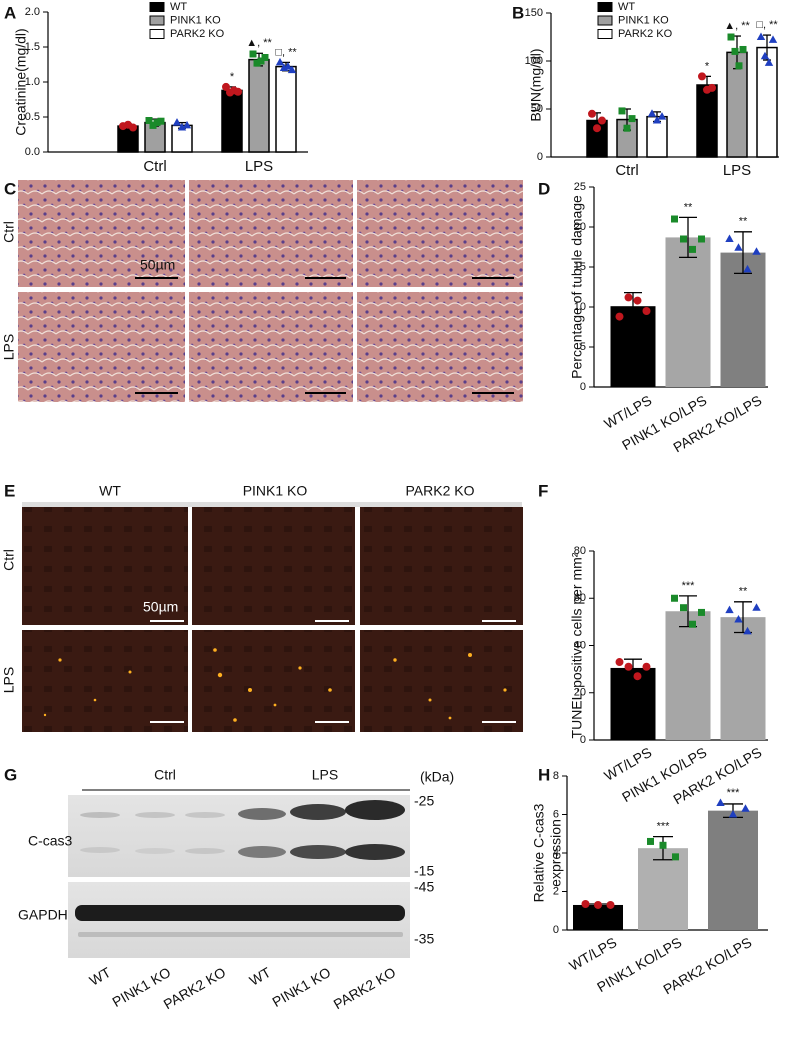 Image resolution: width=789 pixels, height=1042 pixels. Describe the element at coordinates (577, 287) in the screenshot. I see `y-axis-label: Percentage of tubule damage` at that location.